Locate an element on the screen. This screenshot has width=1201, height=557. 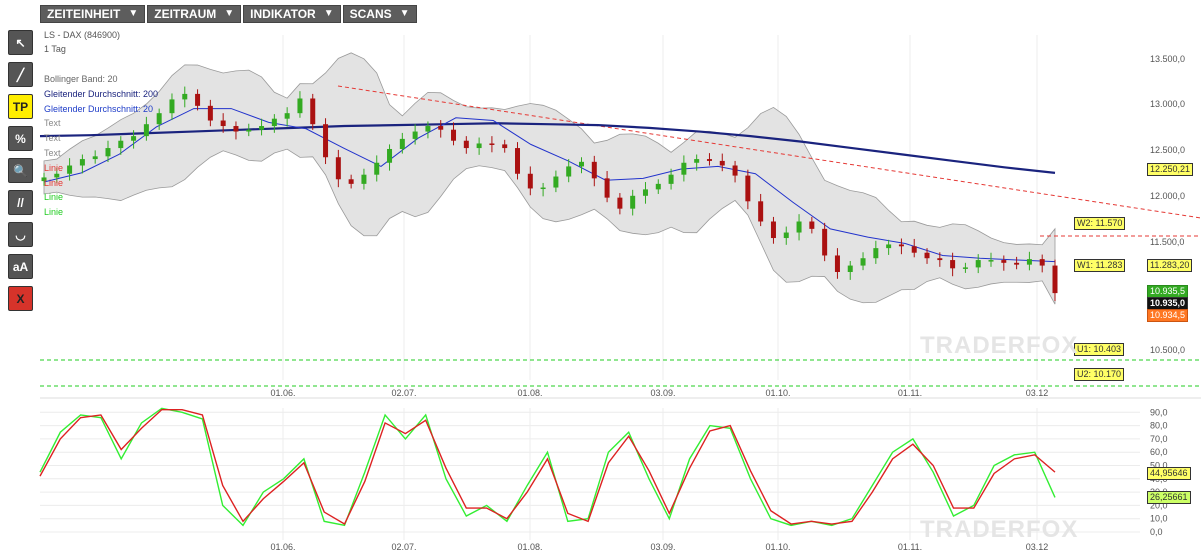
price-tick-label: 12.500,0 is located at coordinates (1167, 150).